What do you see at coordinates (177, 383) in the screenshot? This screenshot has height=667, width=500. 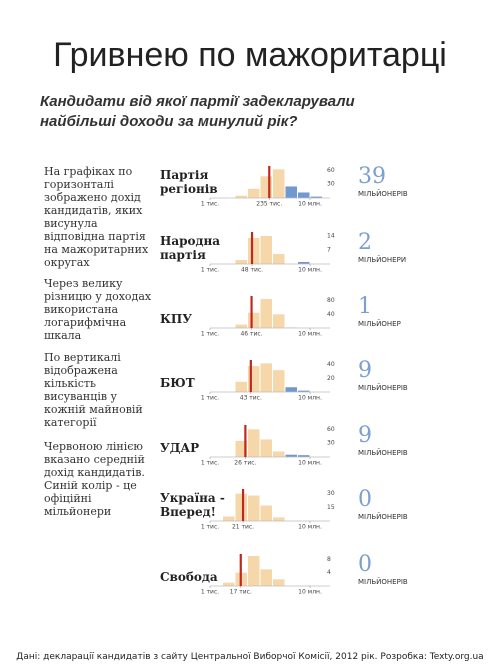 I see `party-name: БЮТ` at bounding box center [177, 383].